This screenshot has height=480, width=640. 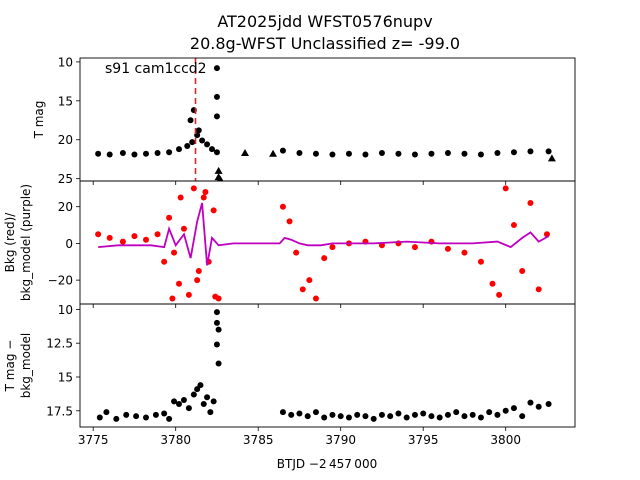 I want to click on y-tick-label: 25, so click(x=65, y=179).